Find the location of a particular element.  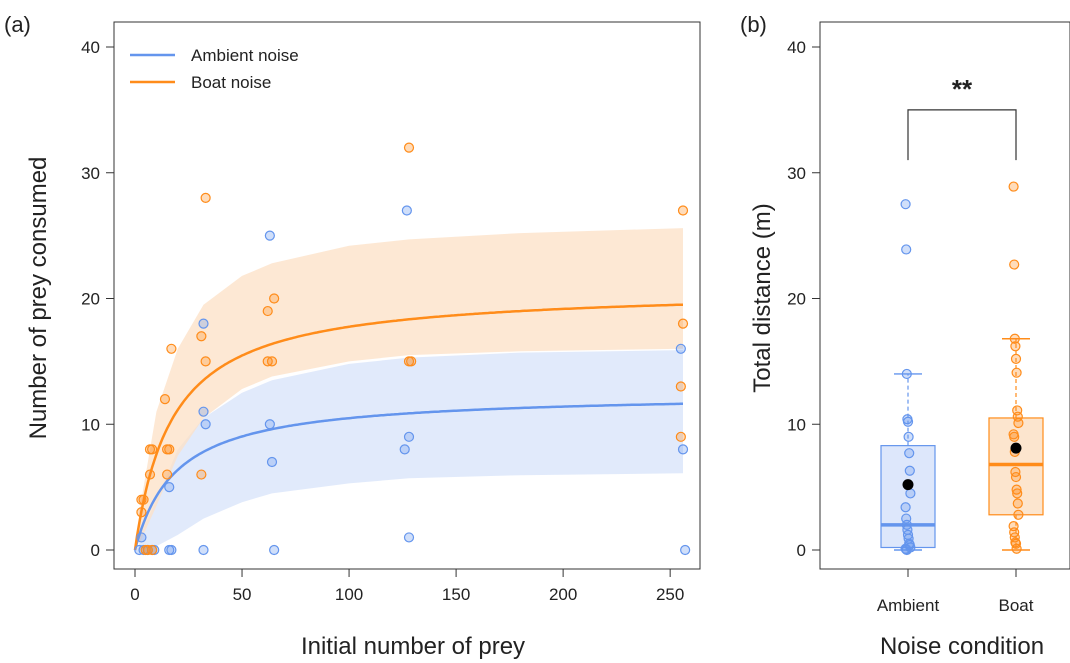

x-tick-label: 250 is located at coordinates (670, 594).